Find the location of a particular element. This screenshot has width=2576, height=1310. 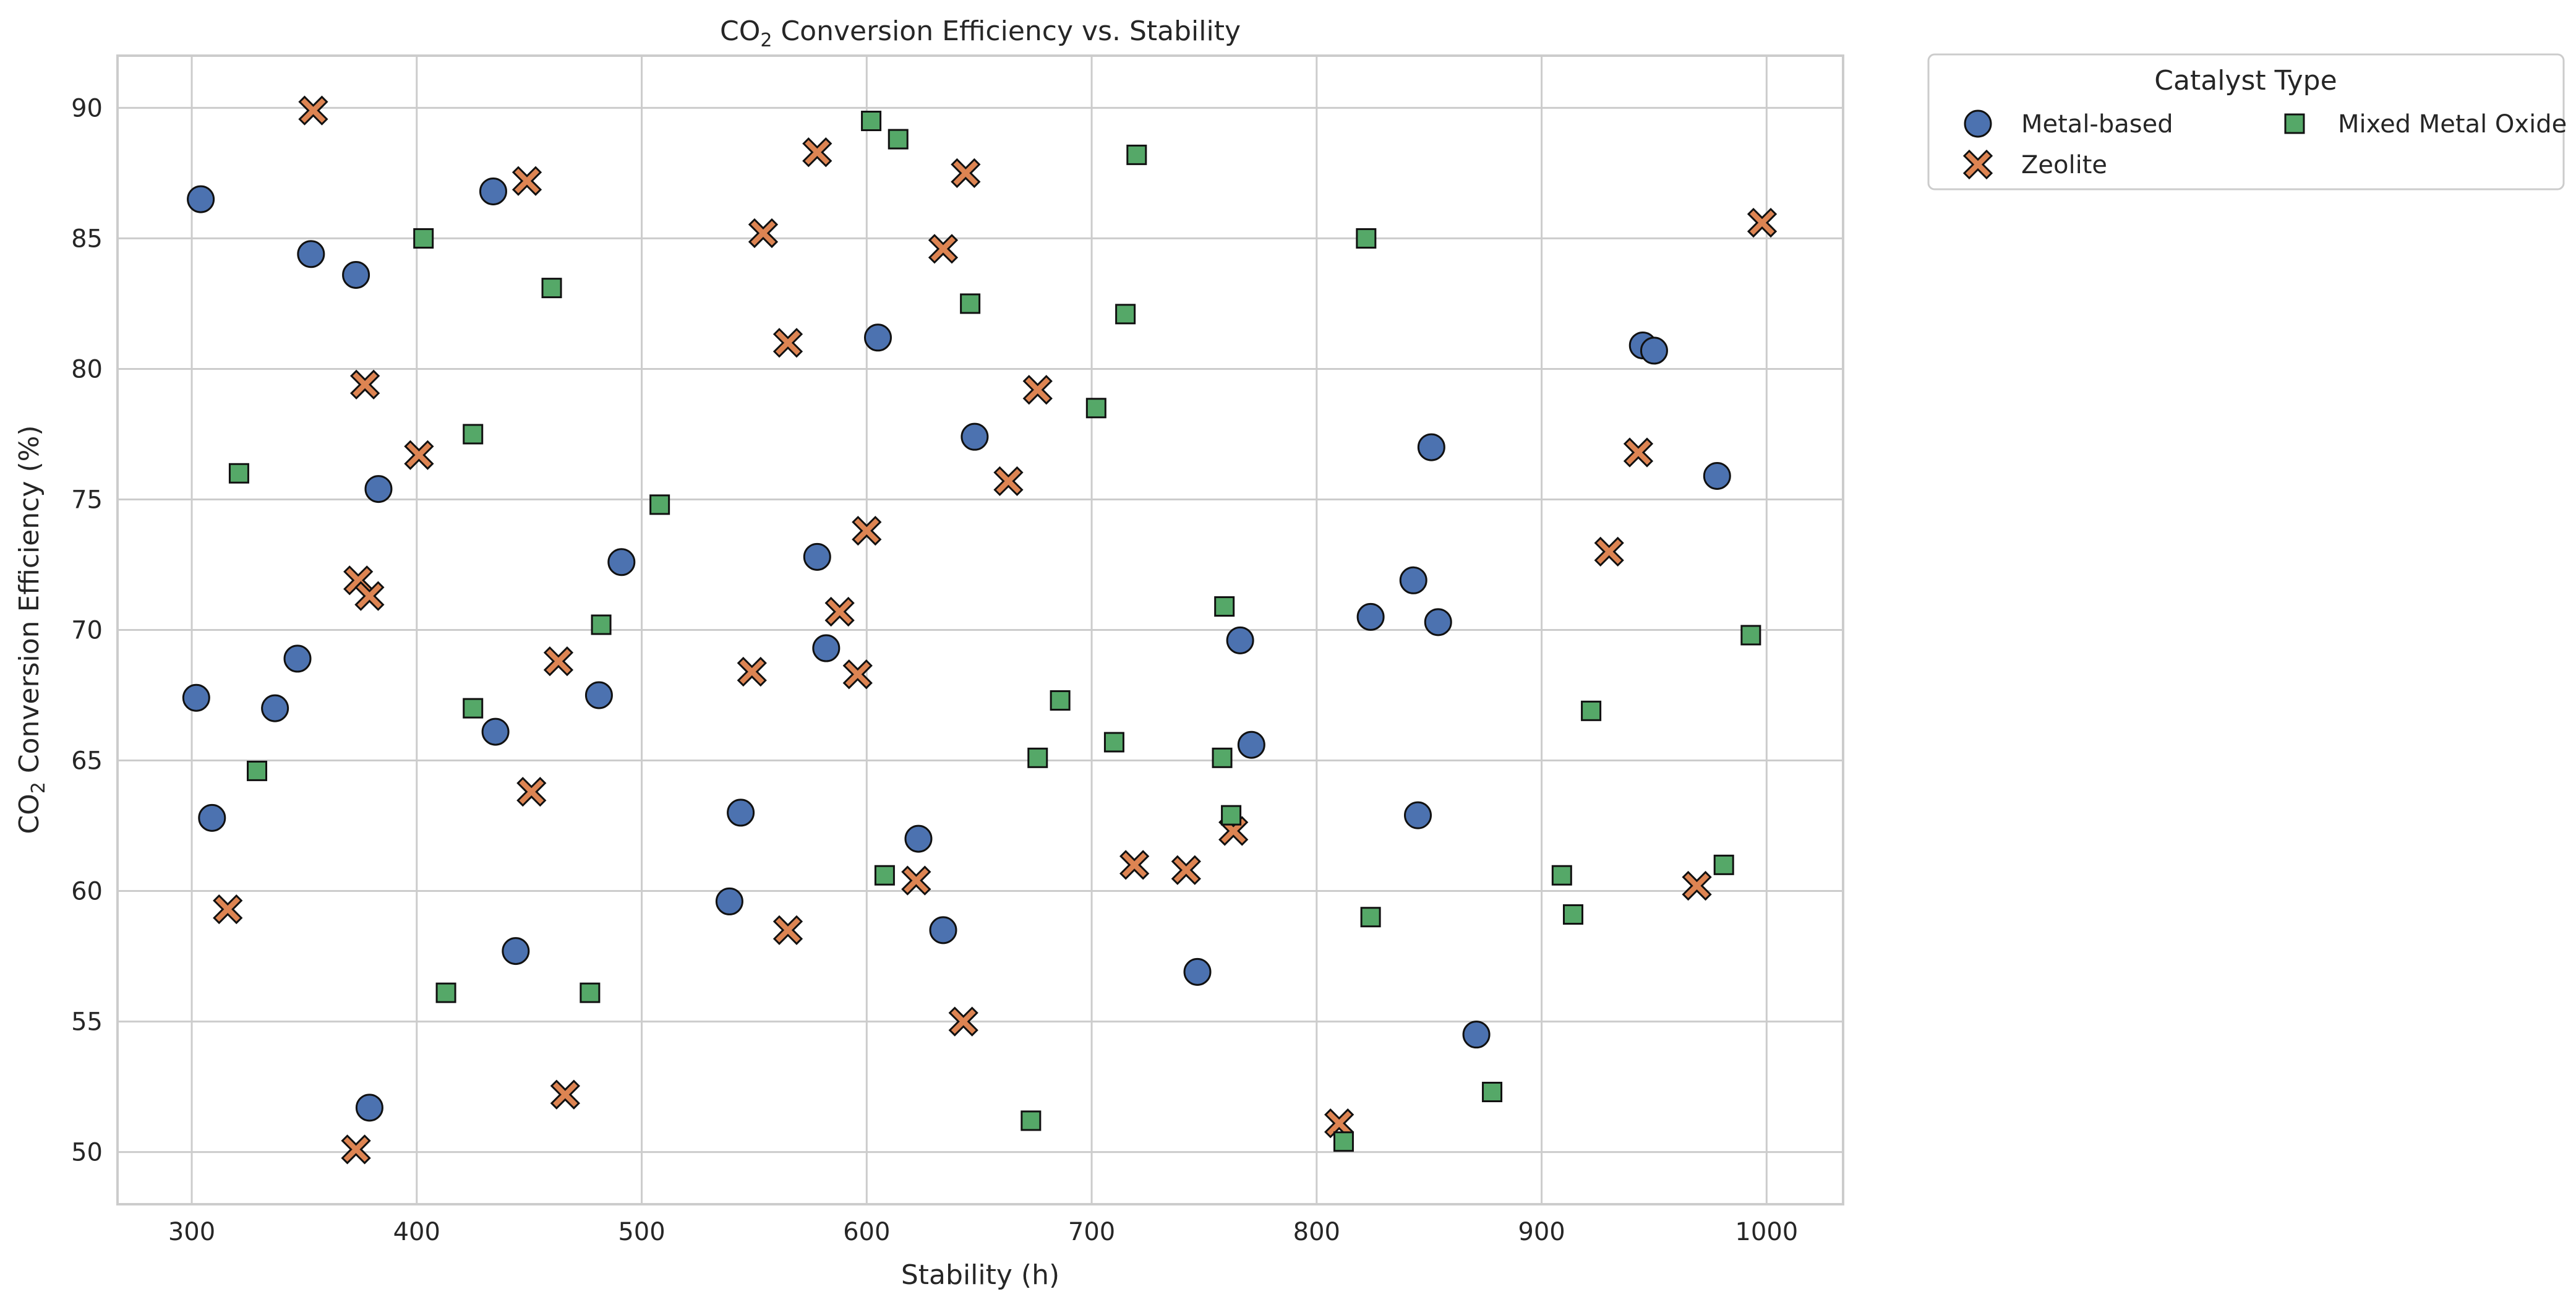

legend-marker-zeolite is located at coordinates (1977, 164).